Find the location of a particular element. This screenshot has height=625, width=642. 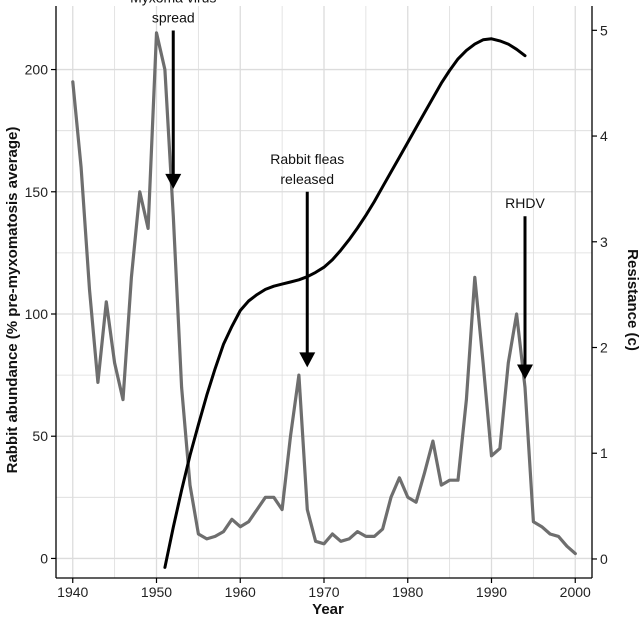

y-tick-label: 200 is located at coordinates (37, 70).